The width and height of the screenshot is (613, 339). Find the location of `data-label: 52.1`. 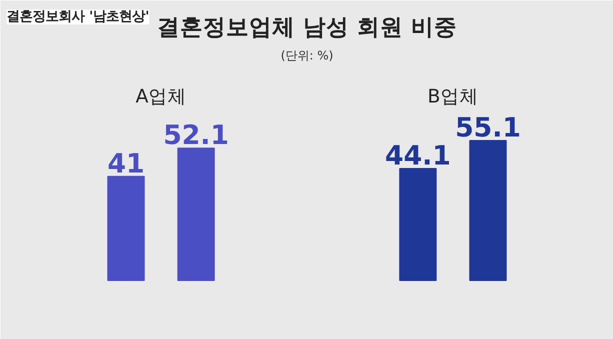

data-label: 52.1 is located at coordinates (196, 136).